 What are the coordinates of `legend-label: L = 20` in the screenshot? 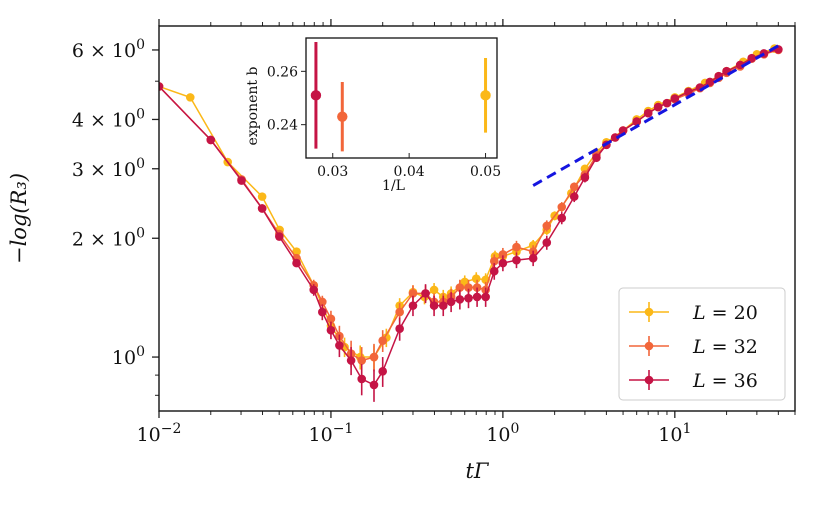 It's located at (725, 313).